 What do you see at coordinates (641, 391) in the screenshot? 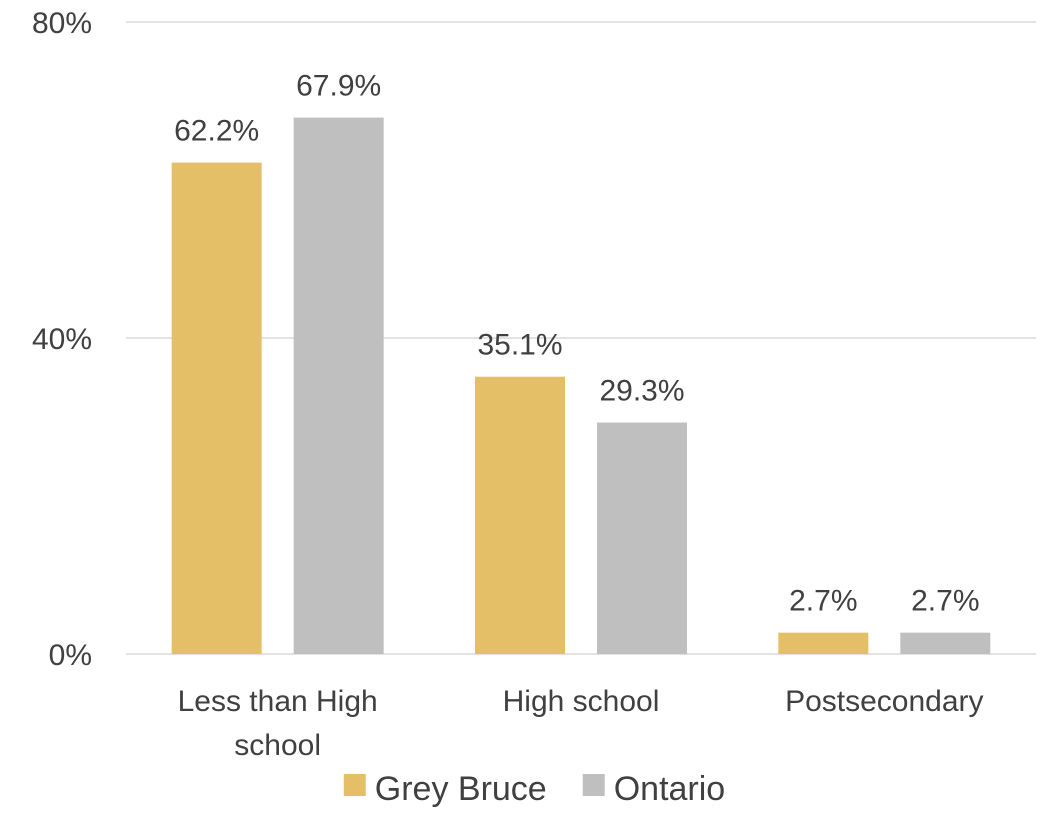
I see `data-label: 29.3%` at bounding box center [641, 391].